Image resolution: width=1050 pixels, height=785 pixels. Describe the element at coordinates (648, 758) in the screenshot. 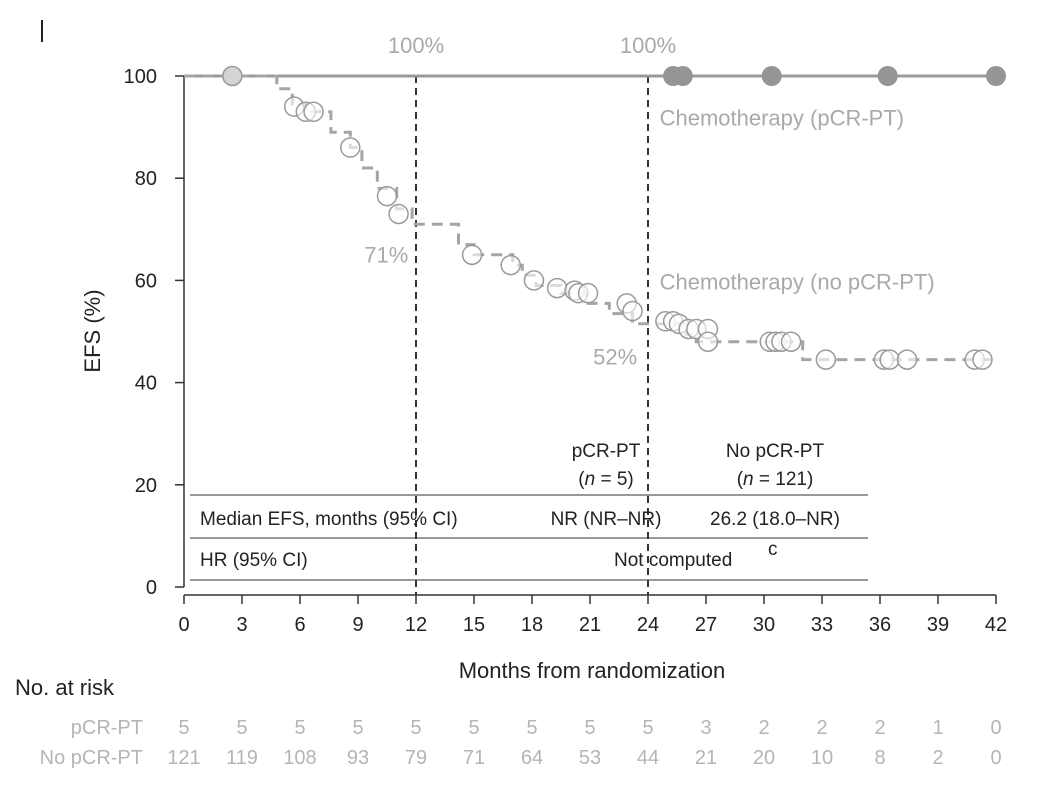

I see `risk-value: 44` at that location.